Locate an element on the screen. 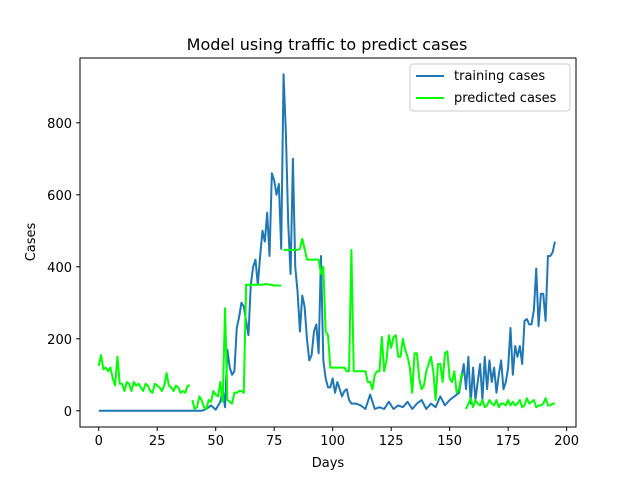 The image size is (640, 480). x-tick-label: 25 is located at coordinates (157, 441).